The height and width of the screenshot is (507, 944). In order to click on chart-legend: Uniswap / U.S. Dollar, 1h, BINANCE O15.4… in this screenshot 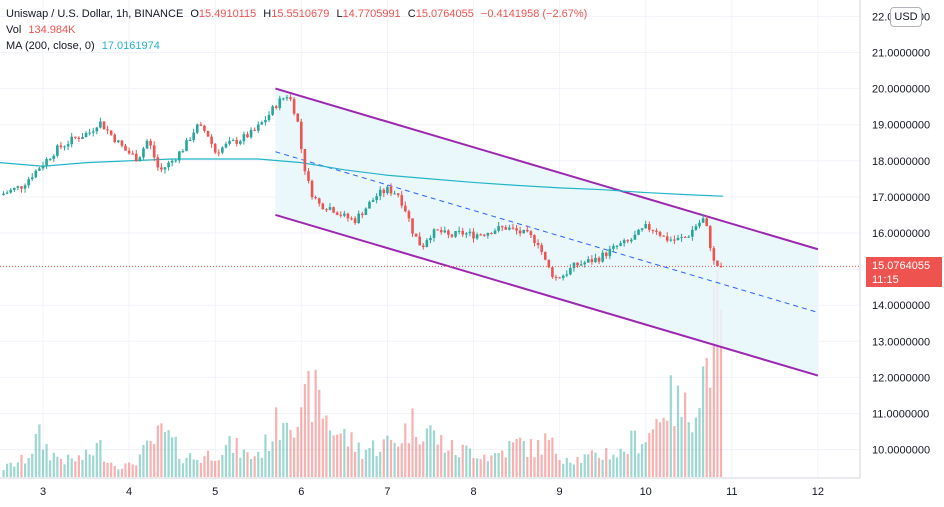, I will do `click(296, 30)`.